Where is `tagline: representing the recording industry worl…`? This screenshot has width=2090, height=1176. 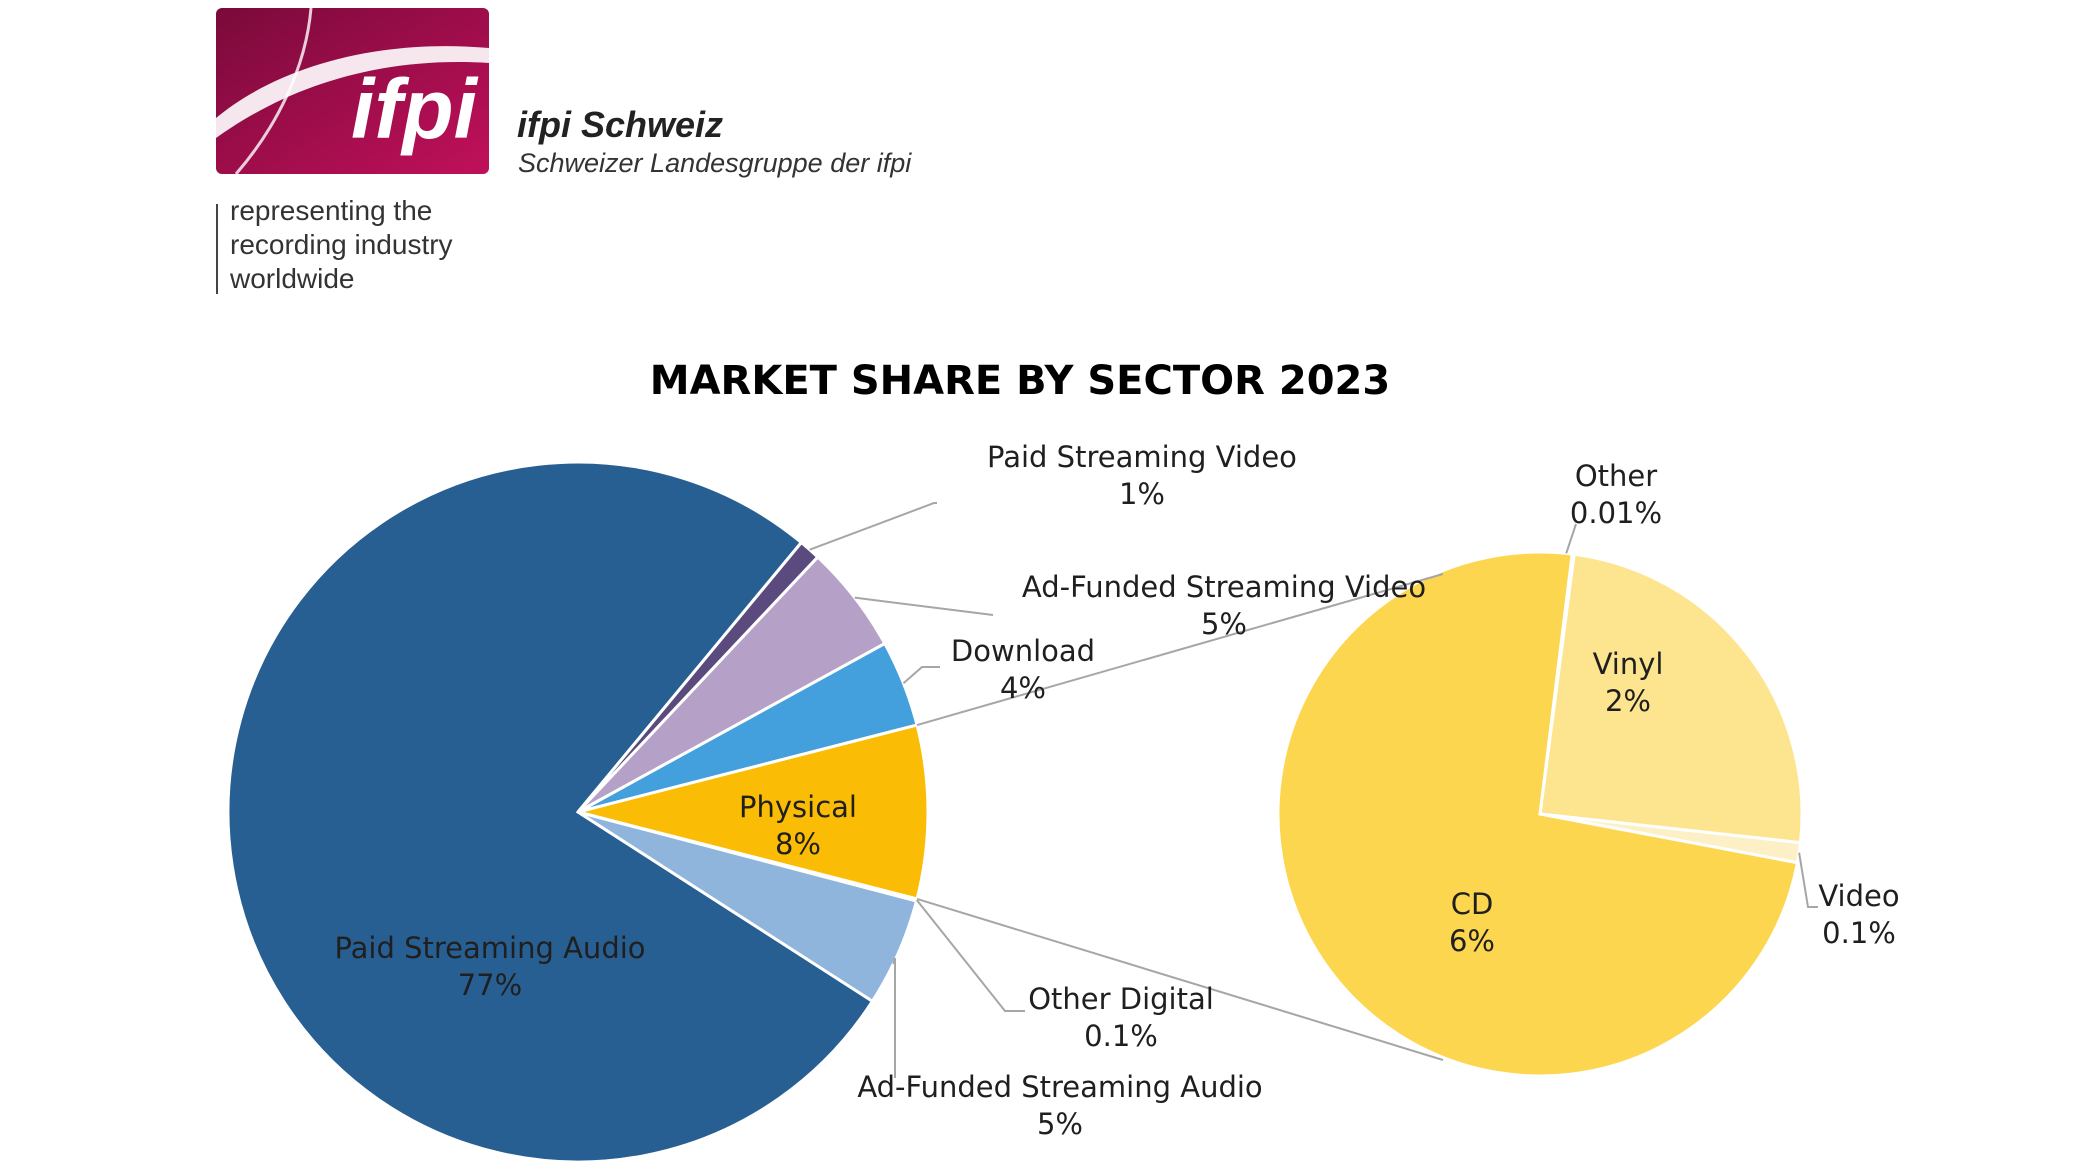
tagline: representing the recording industry worl… is located at coordinates (341, 245).